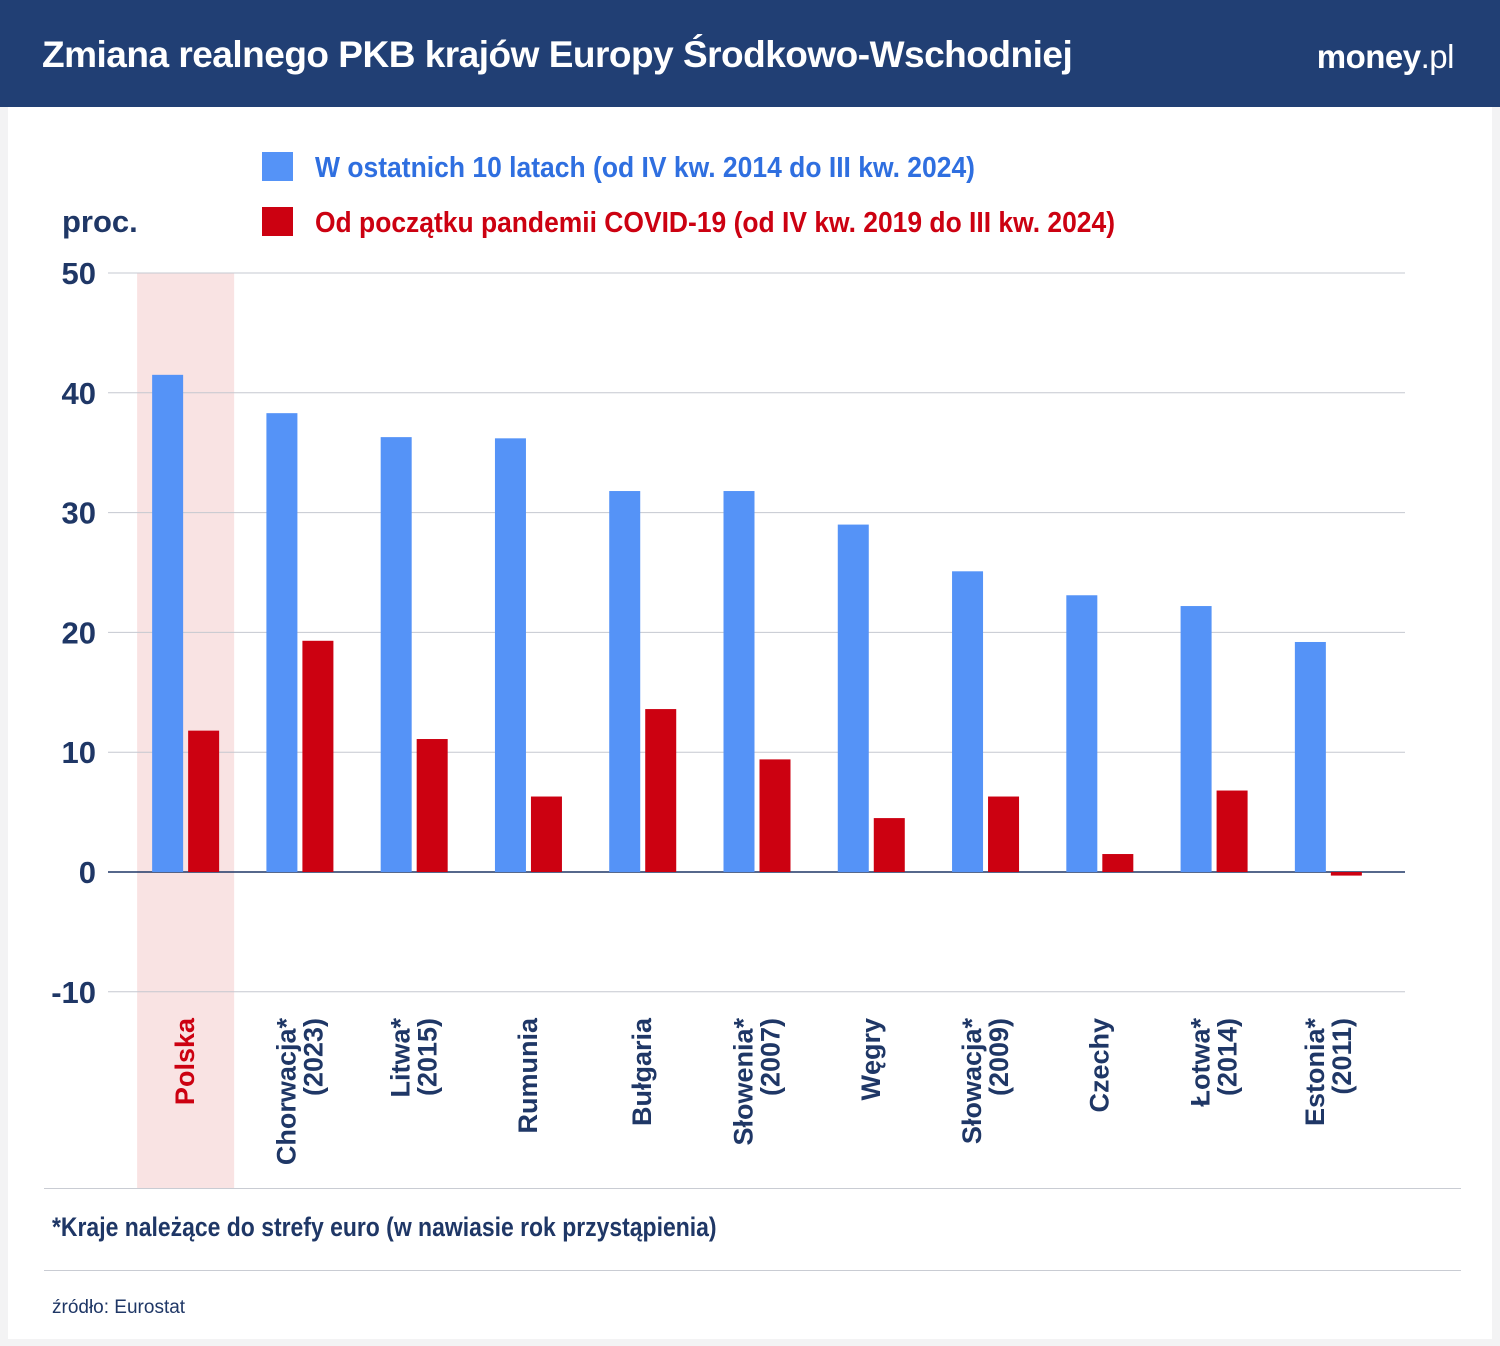  What do you see at coordinates (1228, 1057) in the screenshot?
I see `x-tick-line: (2014)` at bounding box center [1228, 1057].